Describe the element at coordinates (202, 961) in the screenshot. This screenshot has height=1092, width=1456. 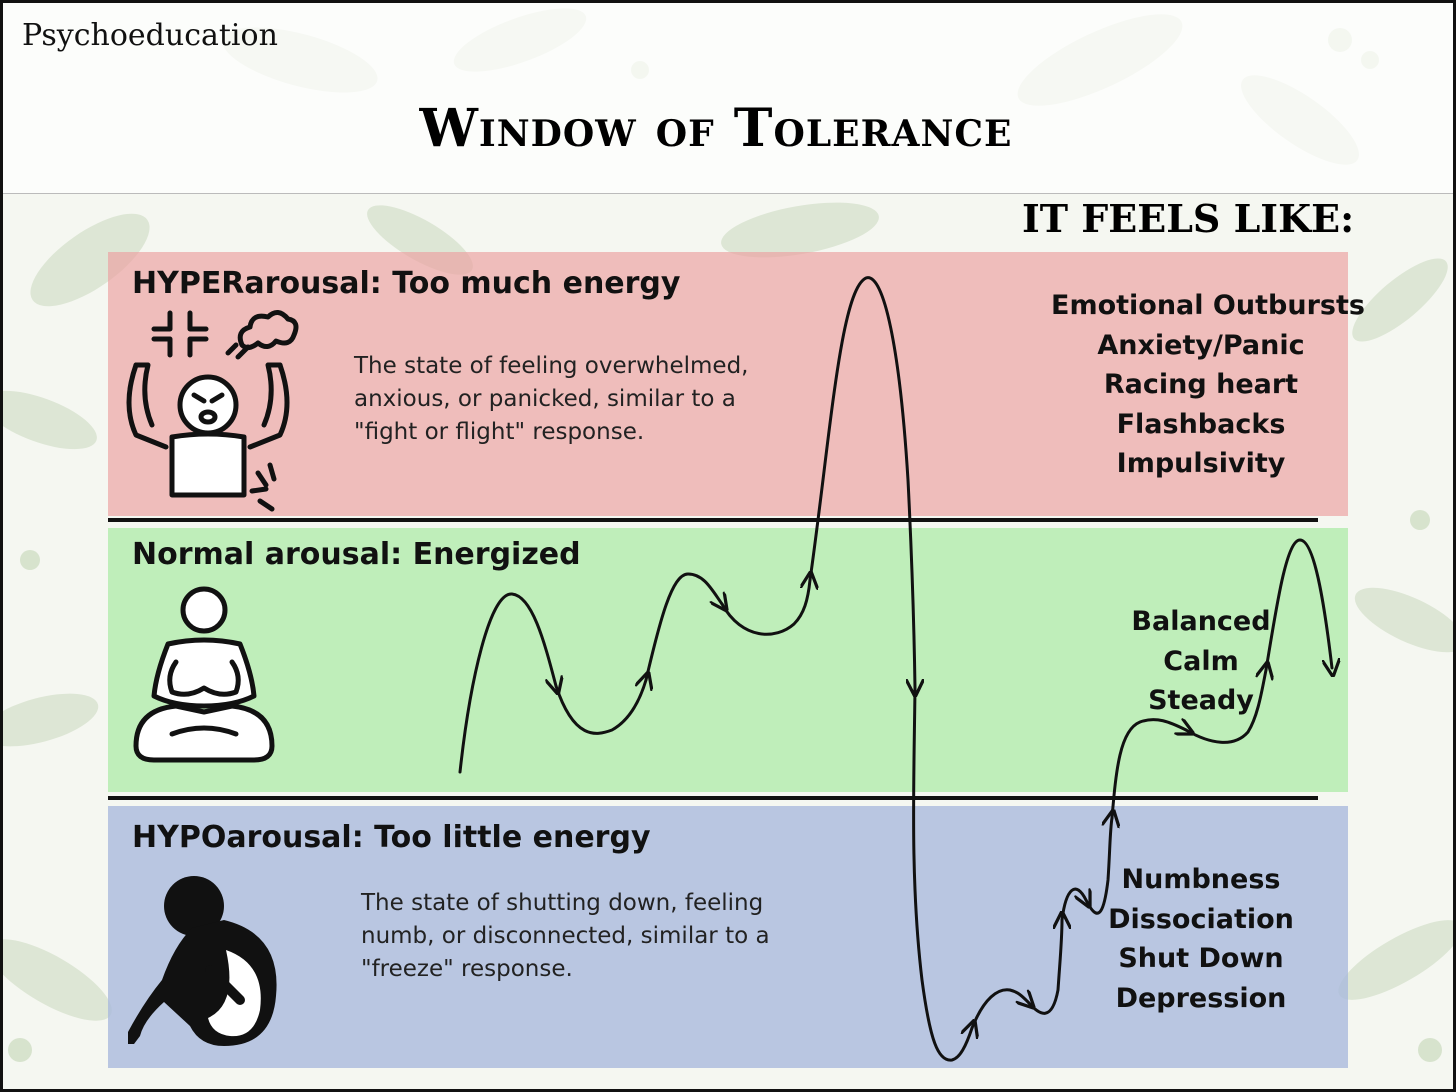
I see `curled-up-person-icon` at that location.